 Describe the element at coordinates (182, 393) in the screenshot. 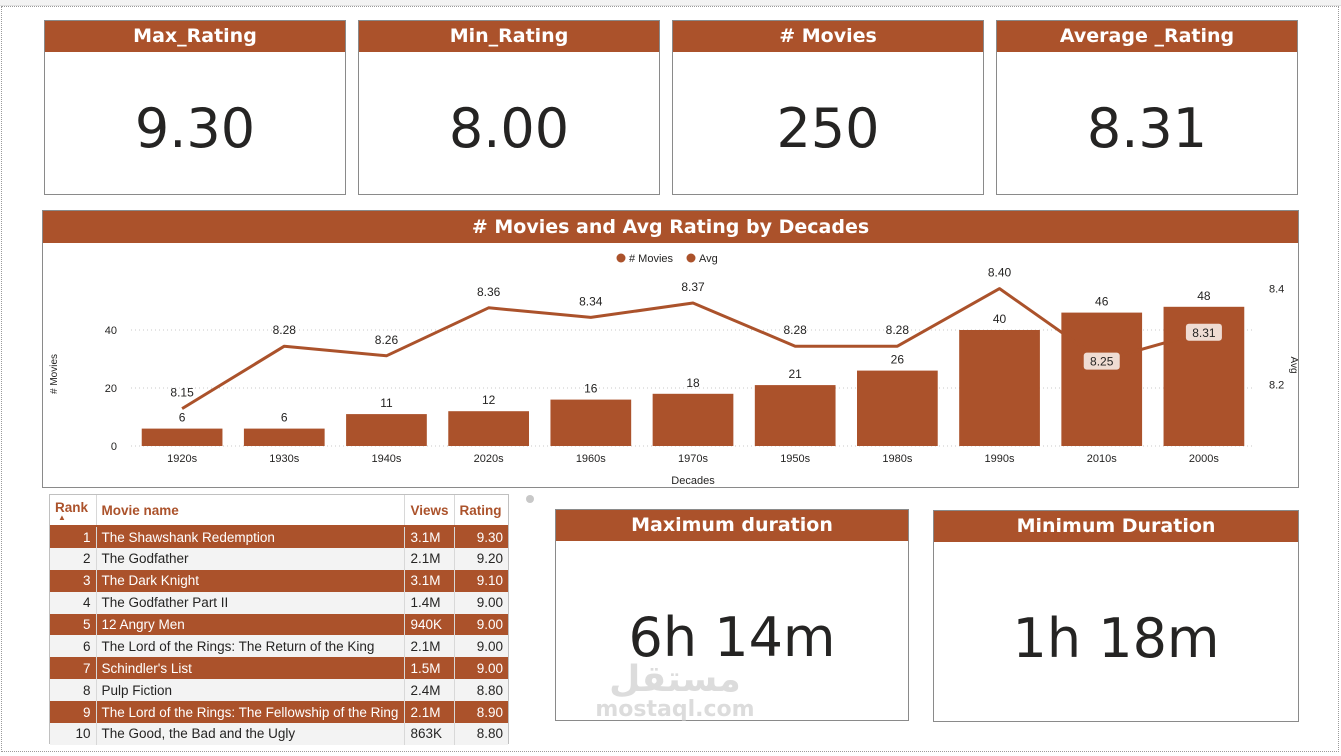

I see `avg-data-label: 8.15` at that location.